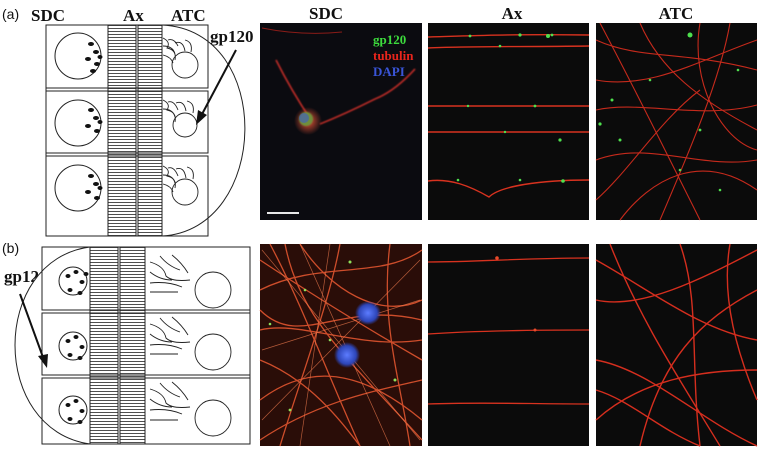 This screenshot has width=760, height=450. I want to click on gp120-arrowhead-a, so click(201, 117).